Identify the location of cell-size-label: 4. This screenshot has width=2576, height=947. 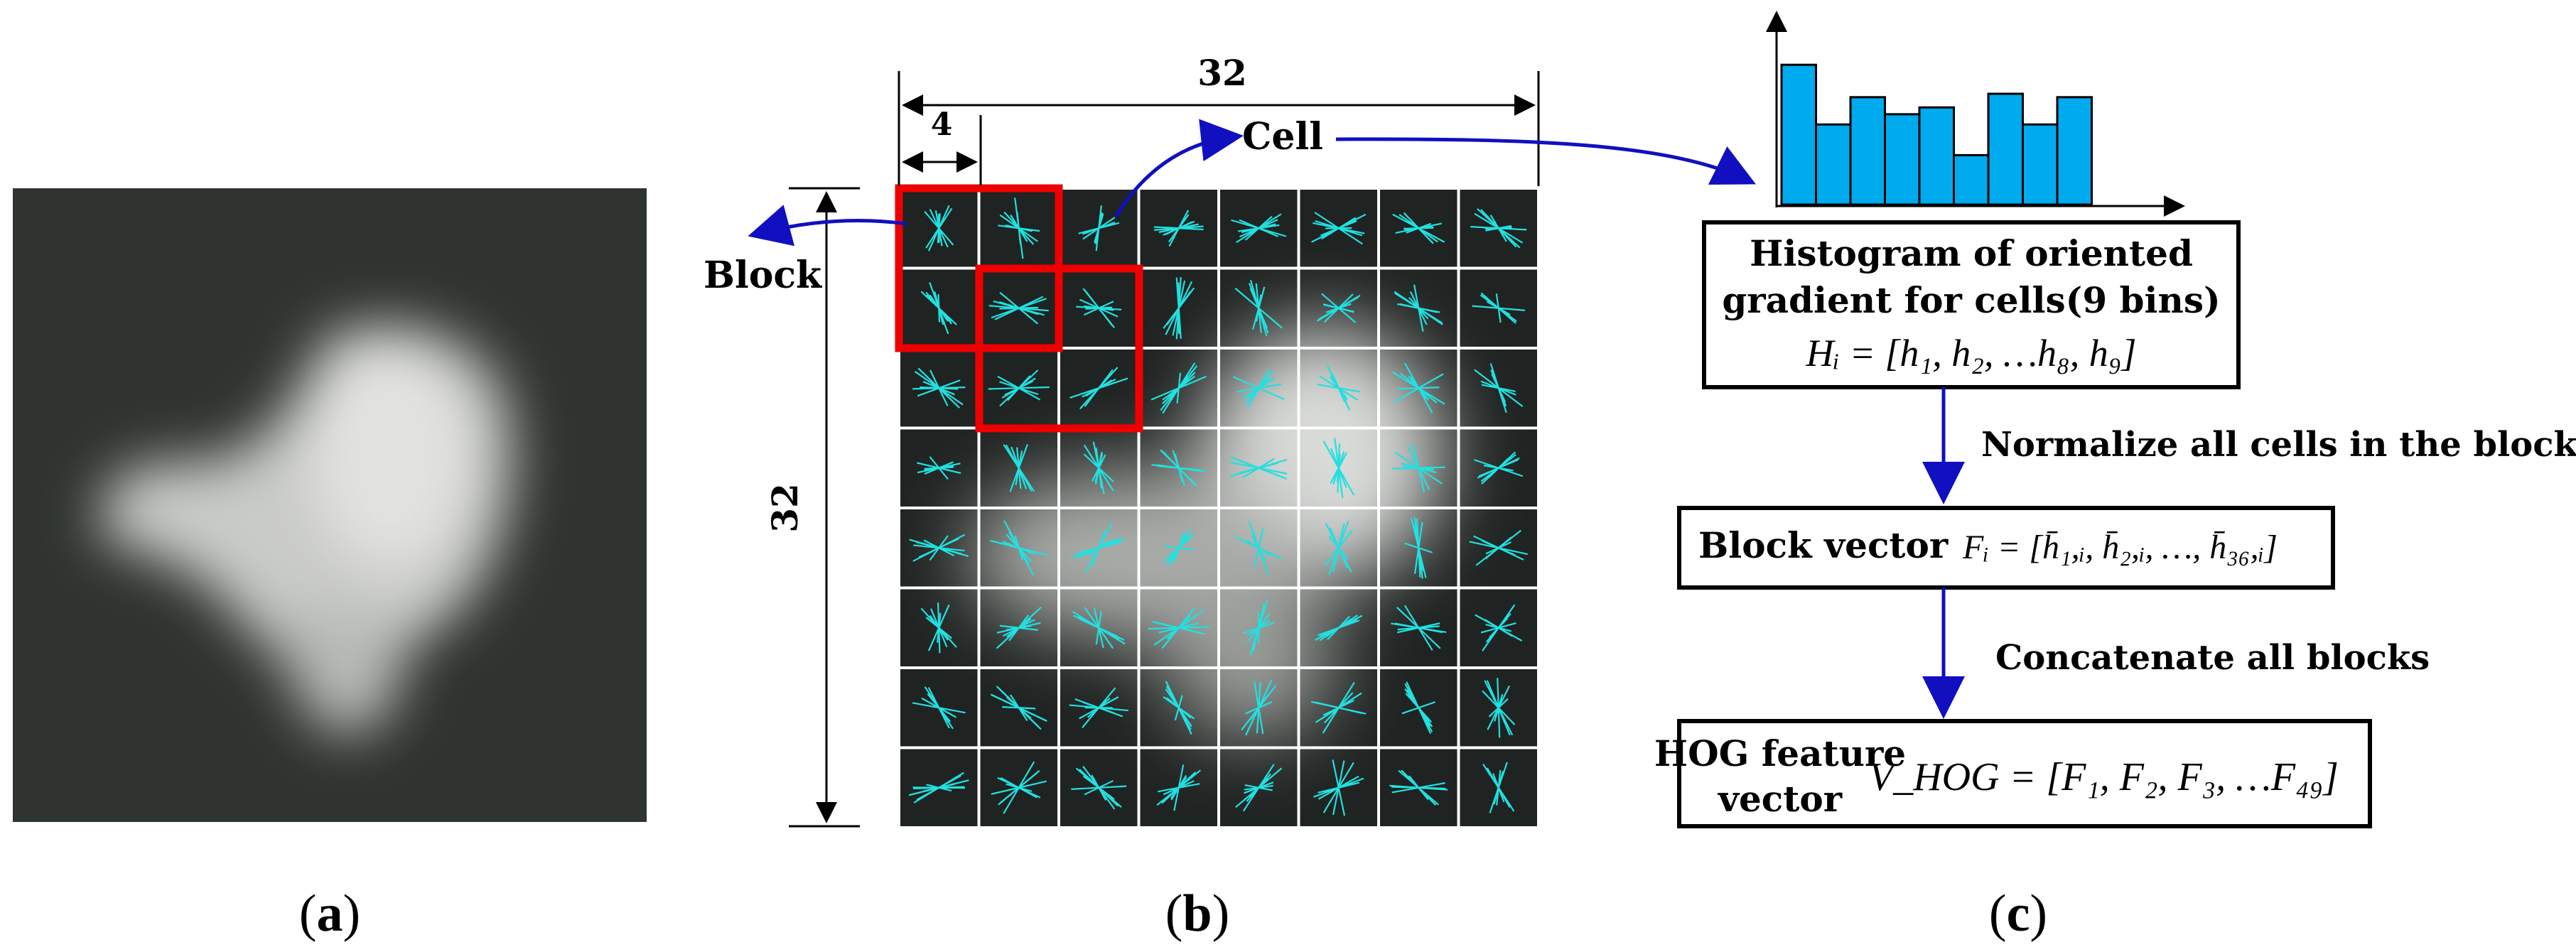
(942, 125).